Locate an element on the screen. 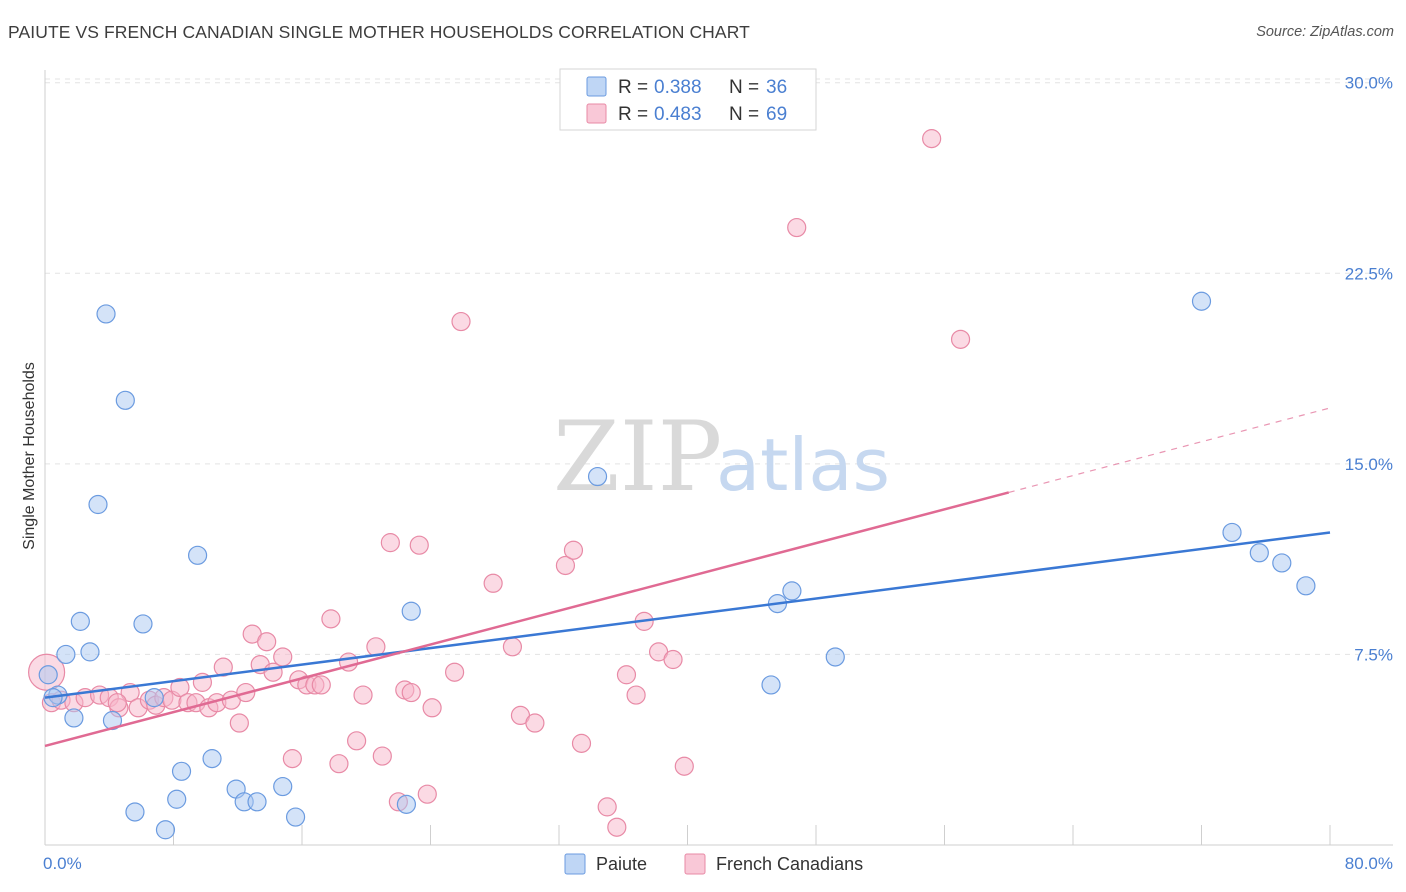 The image size is (1406, 892). legend-swatch-french is located at coordinates (596, 113).